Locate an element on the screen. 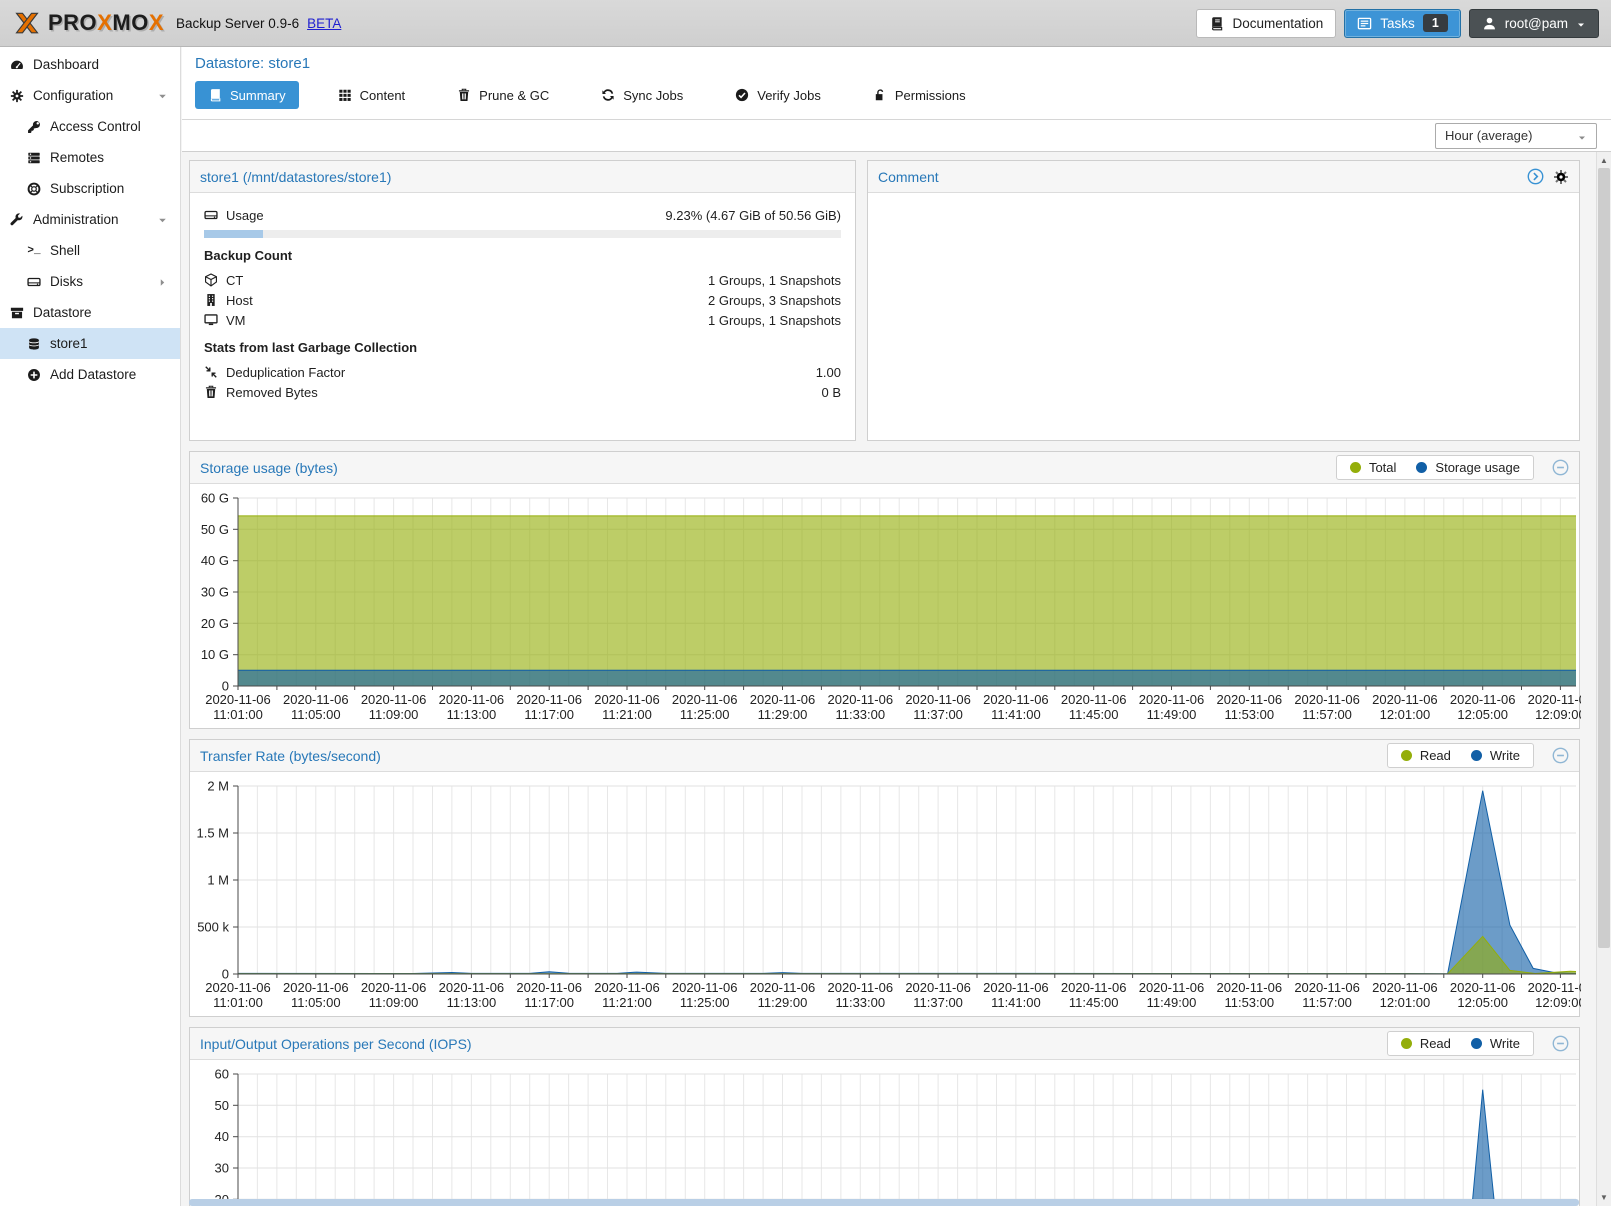 Image resolution: width=1611 pixels, height=1206 pixels. backup-count-row: CT 1 Groups, 1 Snapshots is located at coordinates (522, 280).